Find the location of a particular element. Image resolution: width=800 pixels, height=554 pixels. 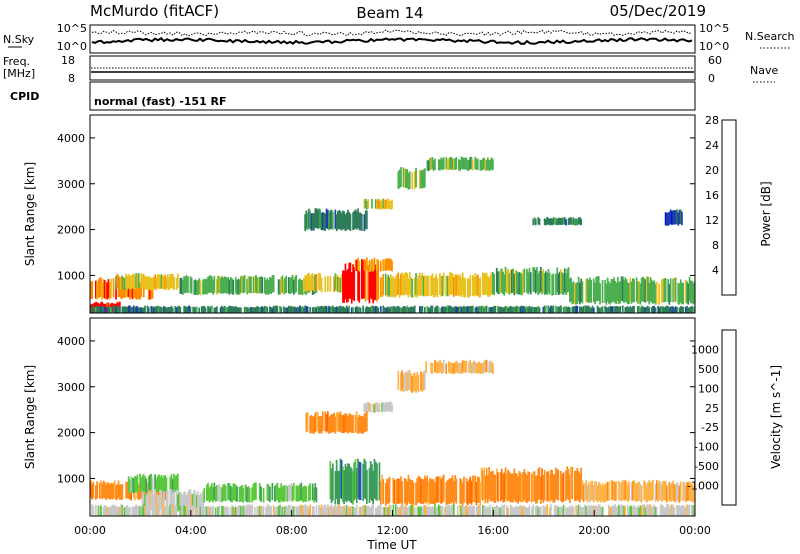

date-title: 05/Dec/2019 is located at coordinates (658, 11).